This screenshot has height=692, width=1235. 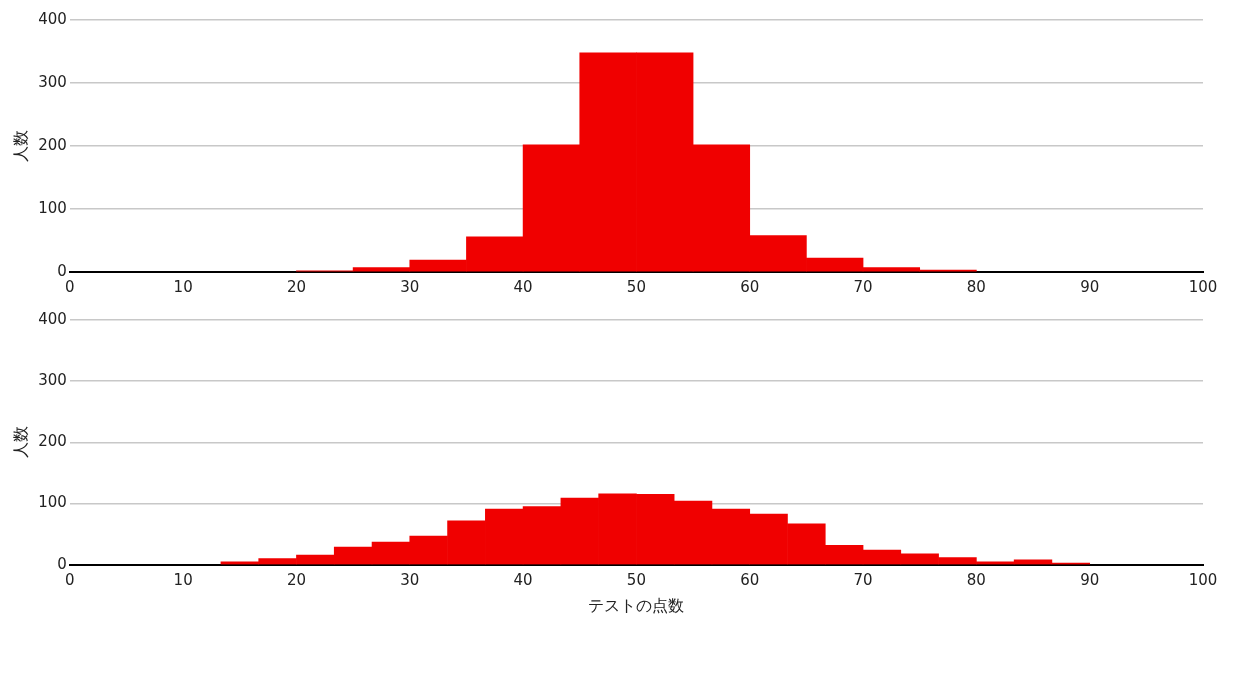 What do you see at coordinates (636, 605) in the screenshot?
I see `x-axis-title: テストの点数` at bounding box center [636, 605].